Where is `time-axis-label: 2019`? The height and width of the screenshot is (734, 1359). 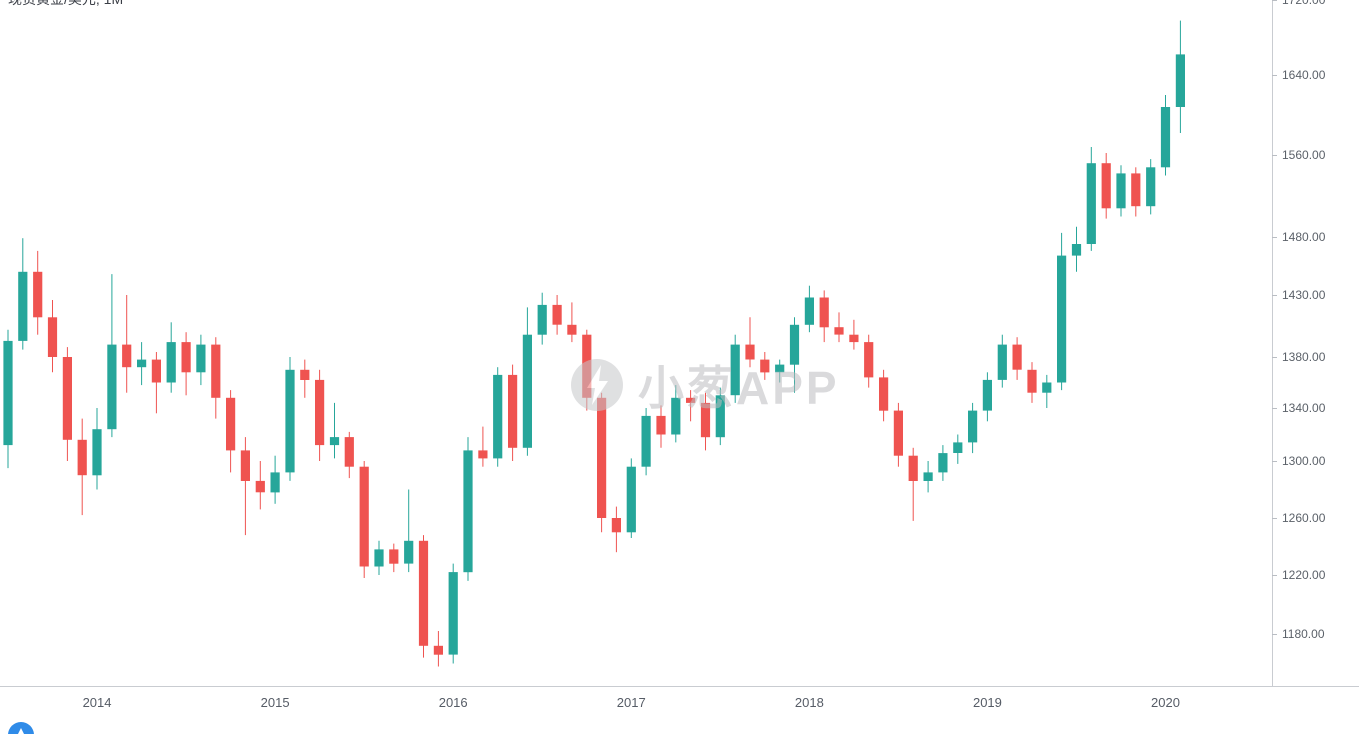
time-axis-label: 2019 is located at coordinates (987, 702).